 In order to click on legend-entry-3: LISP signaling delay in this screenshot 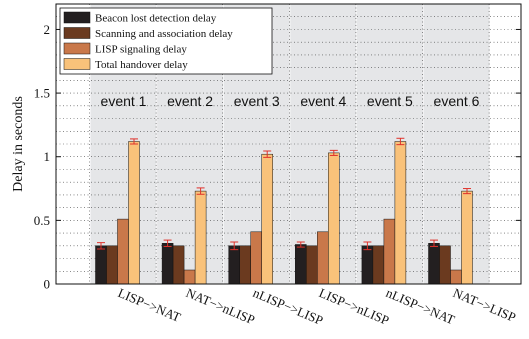, I will do `click(141, 50)`.